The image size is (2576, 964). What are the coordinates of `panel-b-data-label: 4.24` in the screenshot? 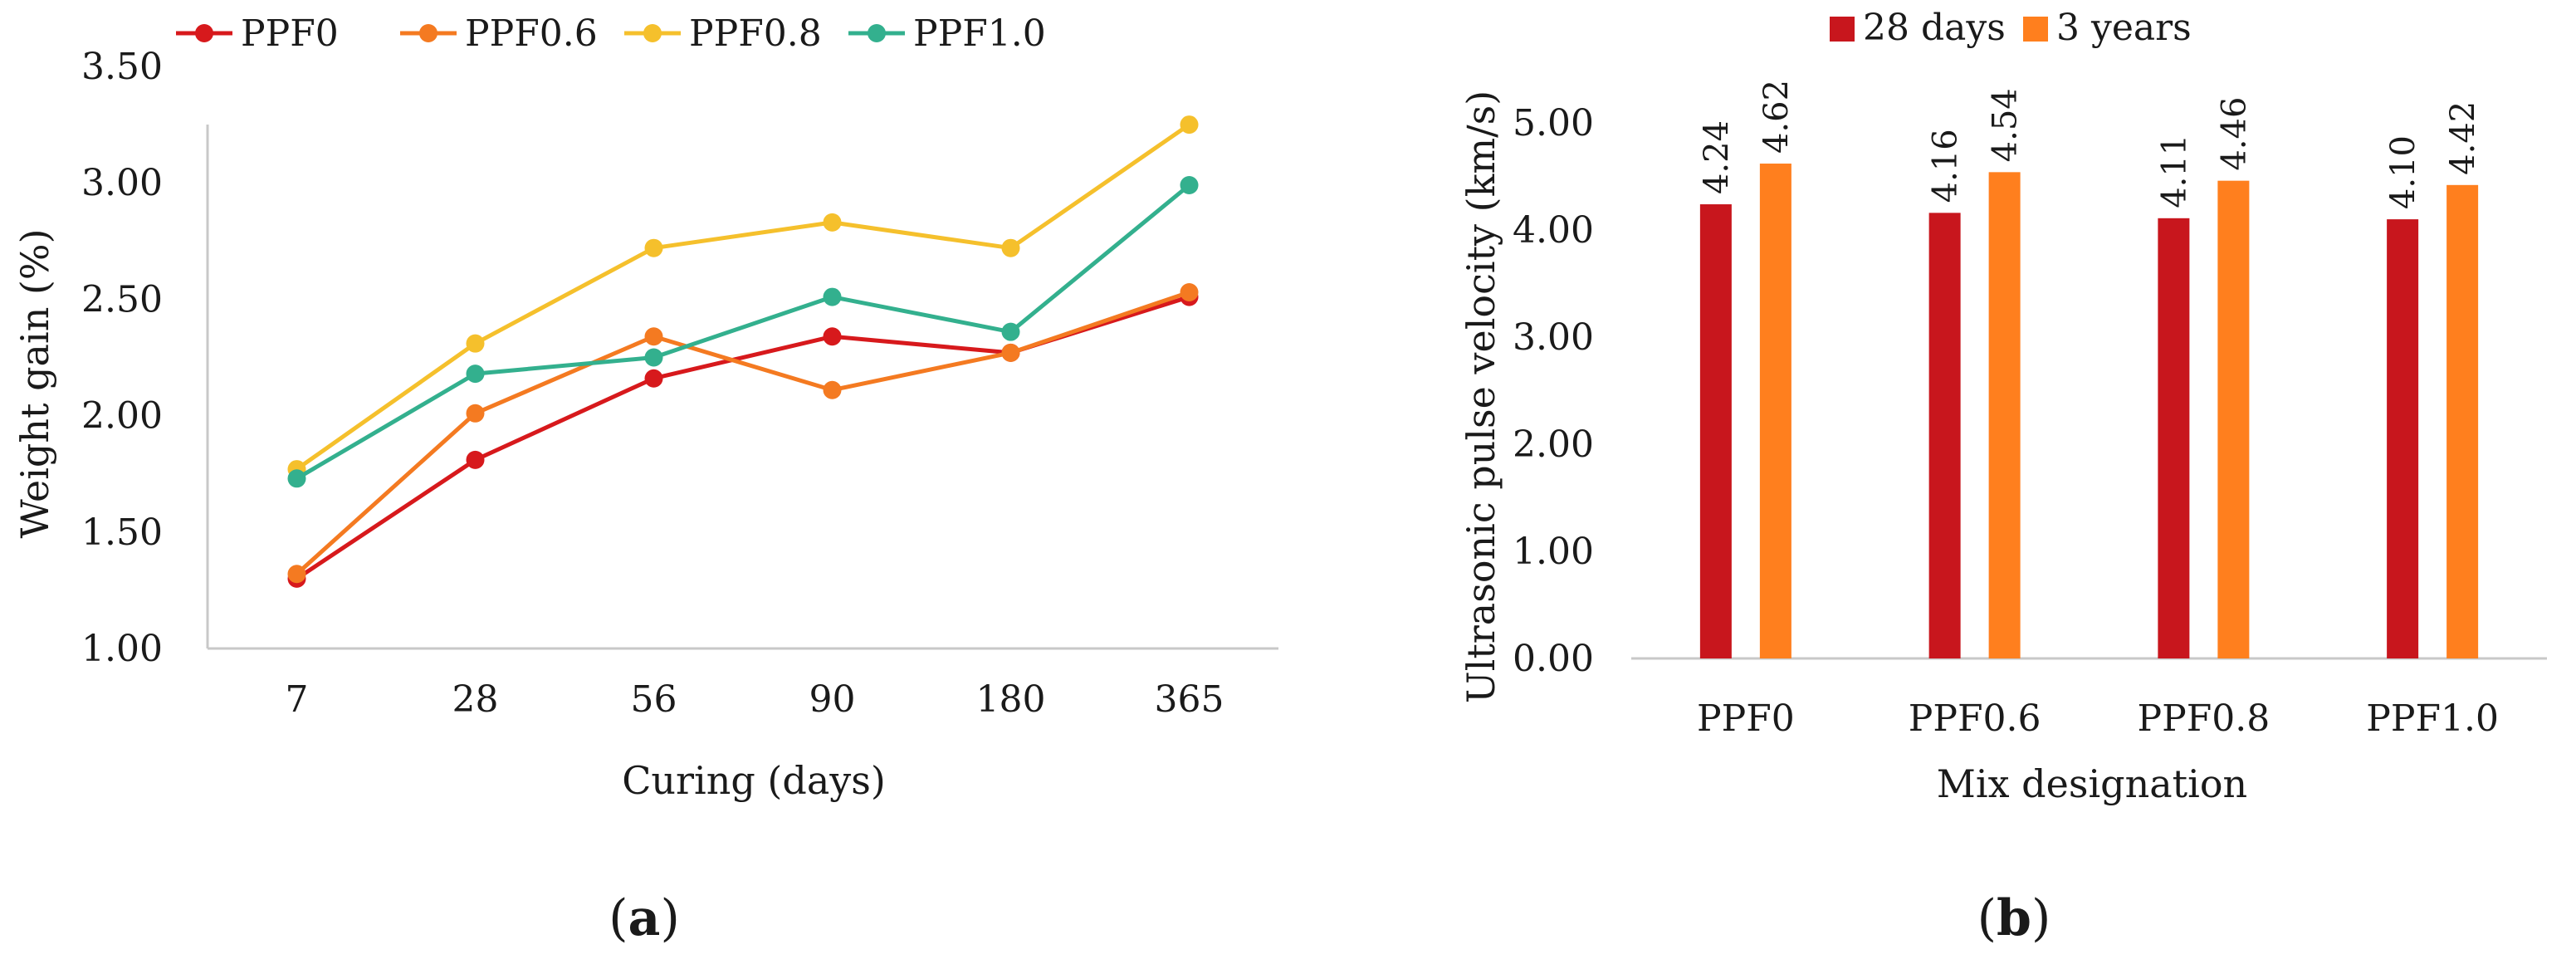 It's located at (1717, 157).